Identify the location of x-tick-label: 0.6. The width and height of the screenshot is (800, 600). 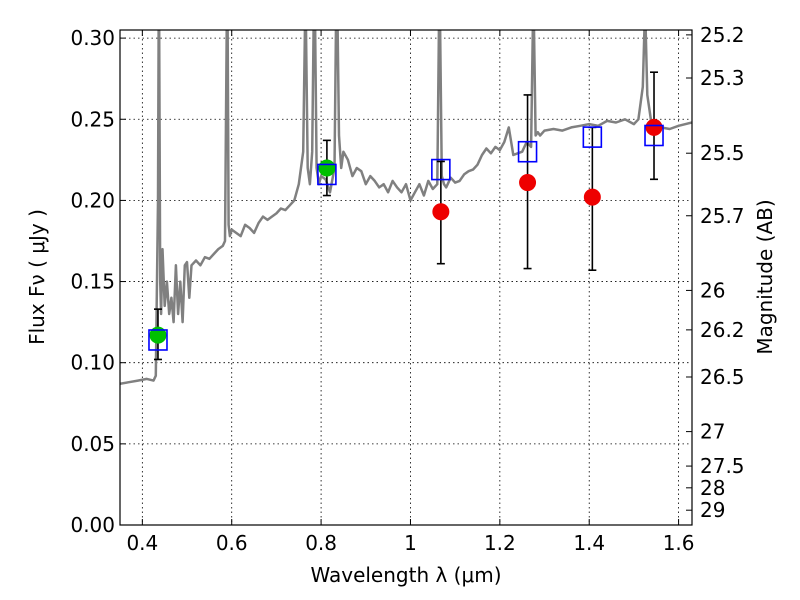
(232, 543).